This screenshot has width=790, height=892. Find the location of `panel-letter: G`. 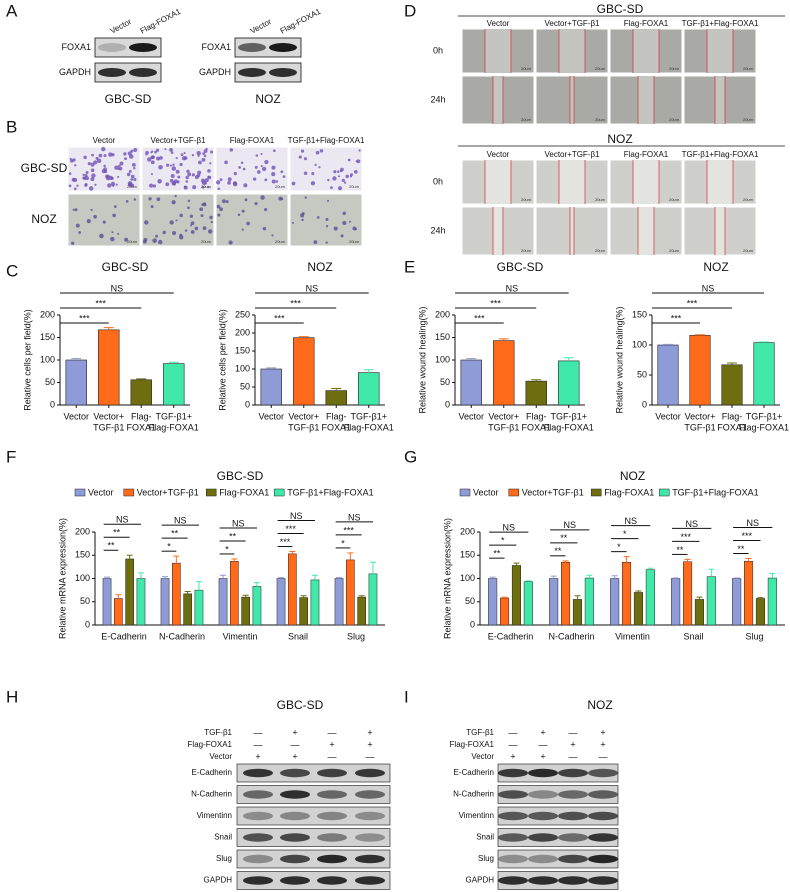

panel-letter: G is located at coordinates (410, 456).